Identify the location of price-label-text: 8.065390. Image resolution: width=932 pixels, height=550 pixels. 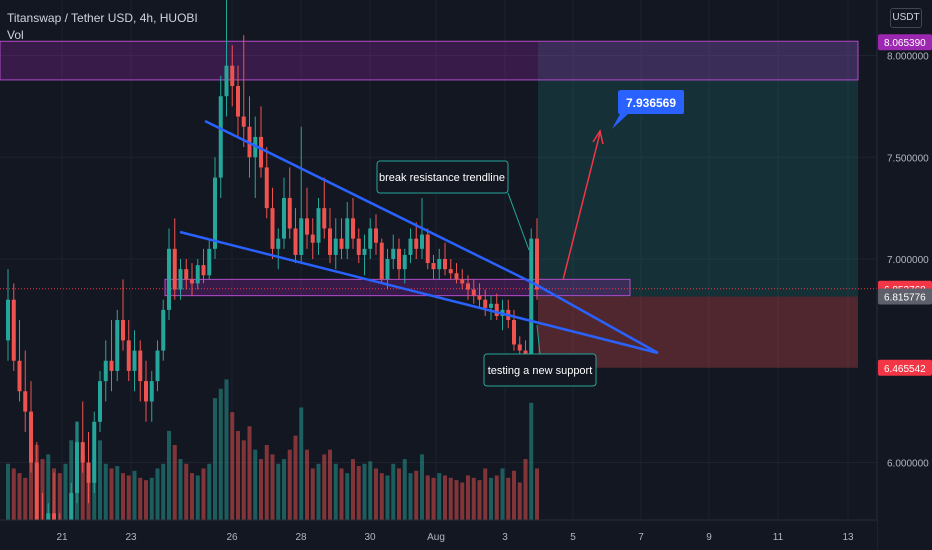
(905, 43).